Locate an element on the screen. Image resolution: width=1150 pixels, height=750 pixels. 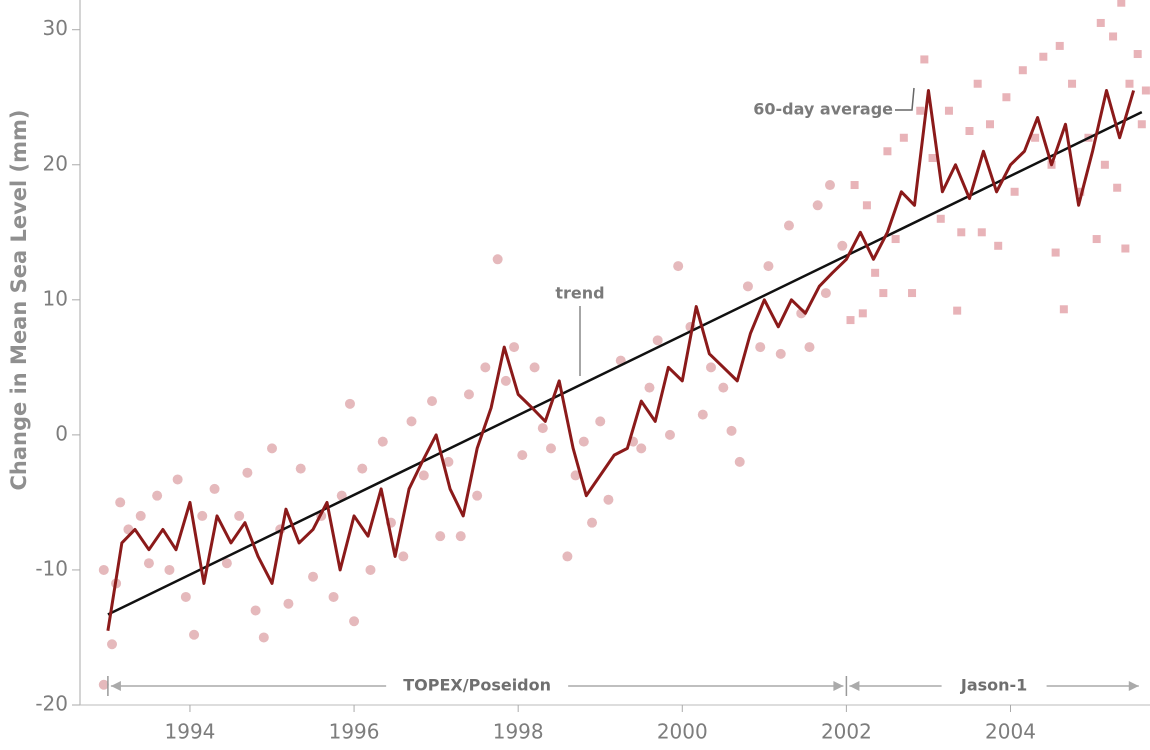
mission-label: Jason-1 is located at coordinates (993, 685).